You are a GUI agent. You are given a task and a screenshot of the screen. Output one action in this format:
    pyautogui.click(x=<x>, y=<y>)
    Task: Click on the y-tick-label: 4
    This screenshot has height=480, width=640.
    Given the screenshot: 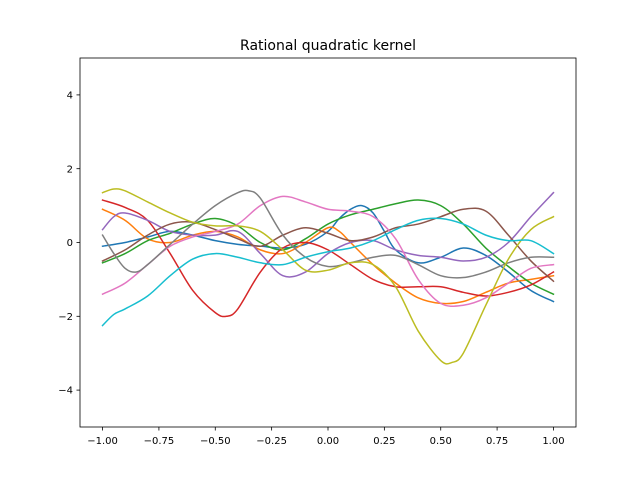 What is the action you would take?
    pyautogui.click(x=70, y=96)
    